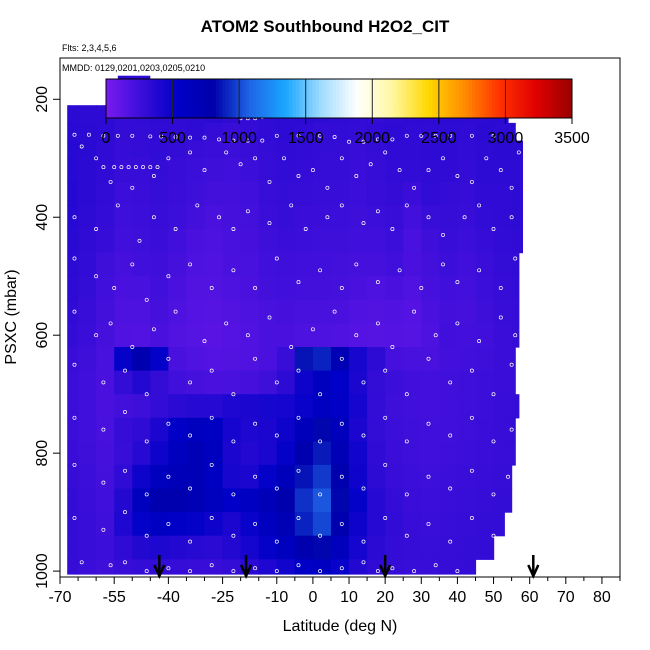  I want to click on flight-arrow-head, so click(159, 572).